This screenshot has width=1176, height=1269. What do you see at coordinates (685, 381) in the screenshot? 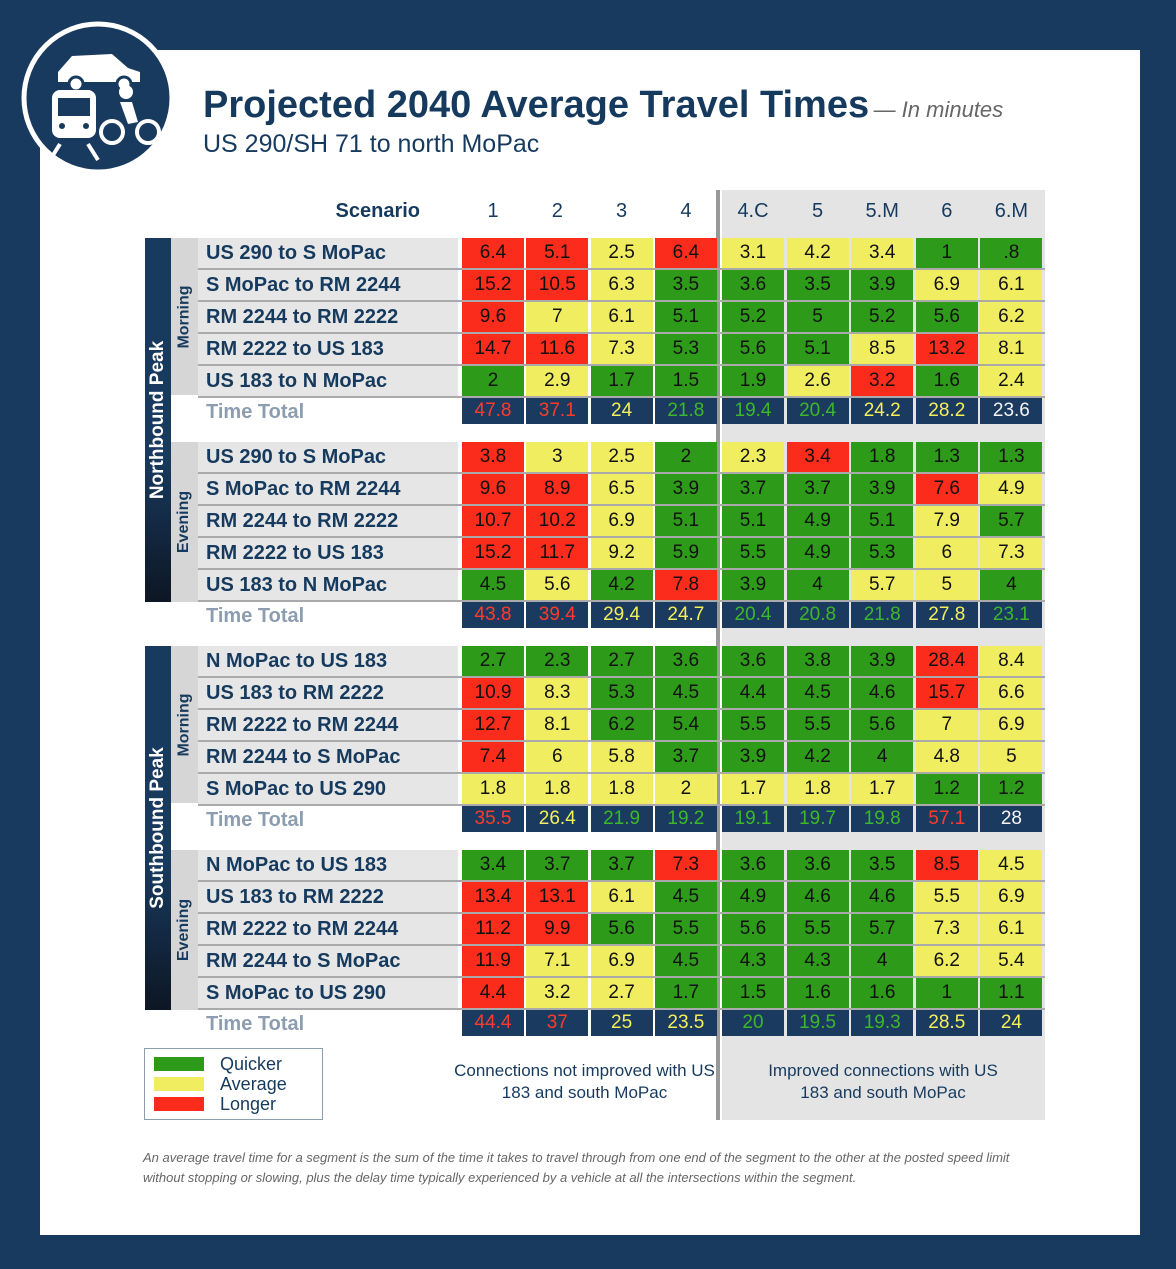
I see `cell: 1.5` at bounding box center [685, 381].